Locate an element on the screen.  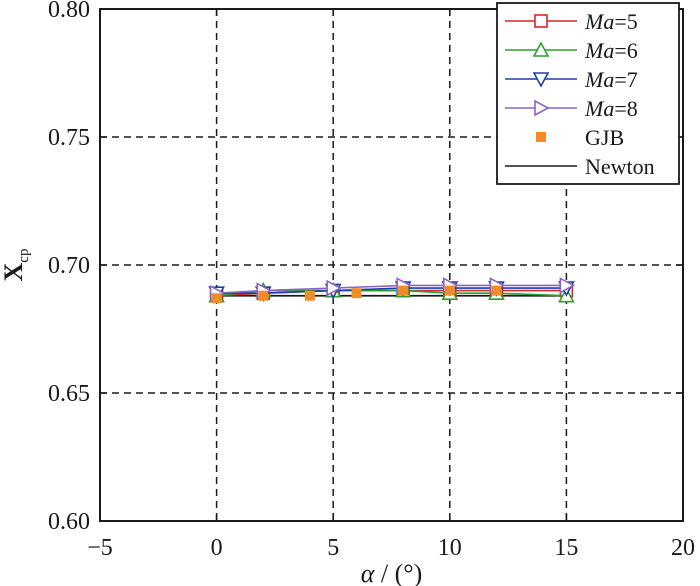
legend-label: Ma=6 is located at coordinates (611, 50).